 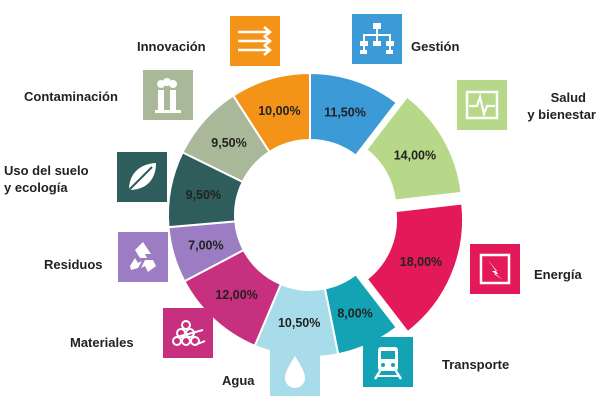 I want to click on slice-value-label-2: 18,00%, so click(x=421, y=262).